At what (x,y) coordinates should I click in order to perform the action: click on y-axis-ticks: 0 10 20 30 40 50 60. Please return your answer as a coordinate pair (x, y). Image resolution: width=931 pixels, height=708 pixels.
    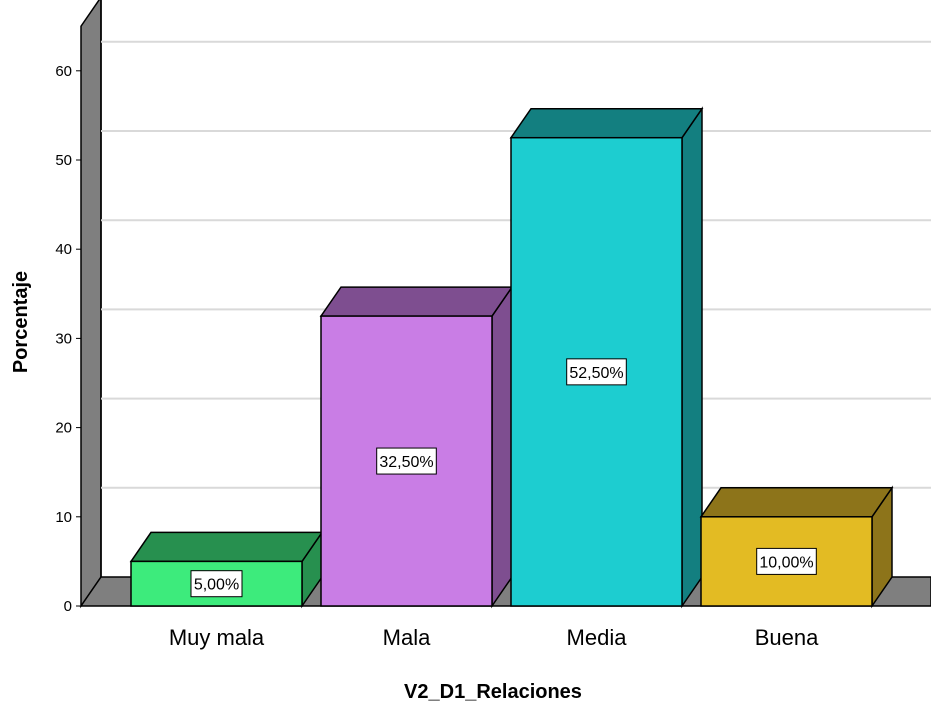
    Looking at the image, I should click on (68, 339).